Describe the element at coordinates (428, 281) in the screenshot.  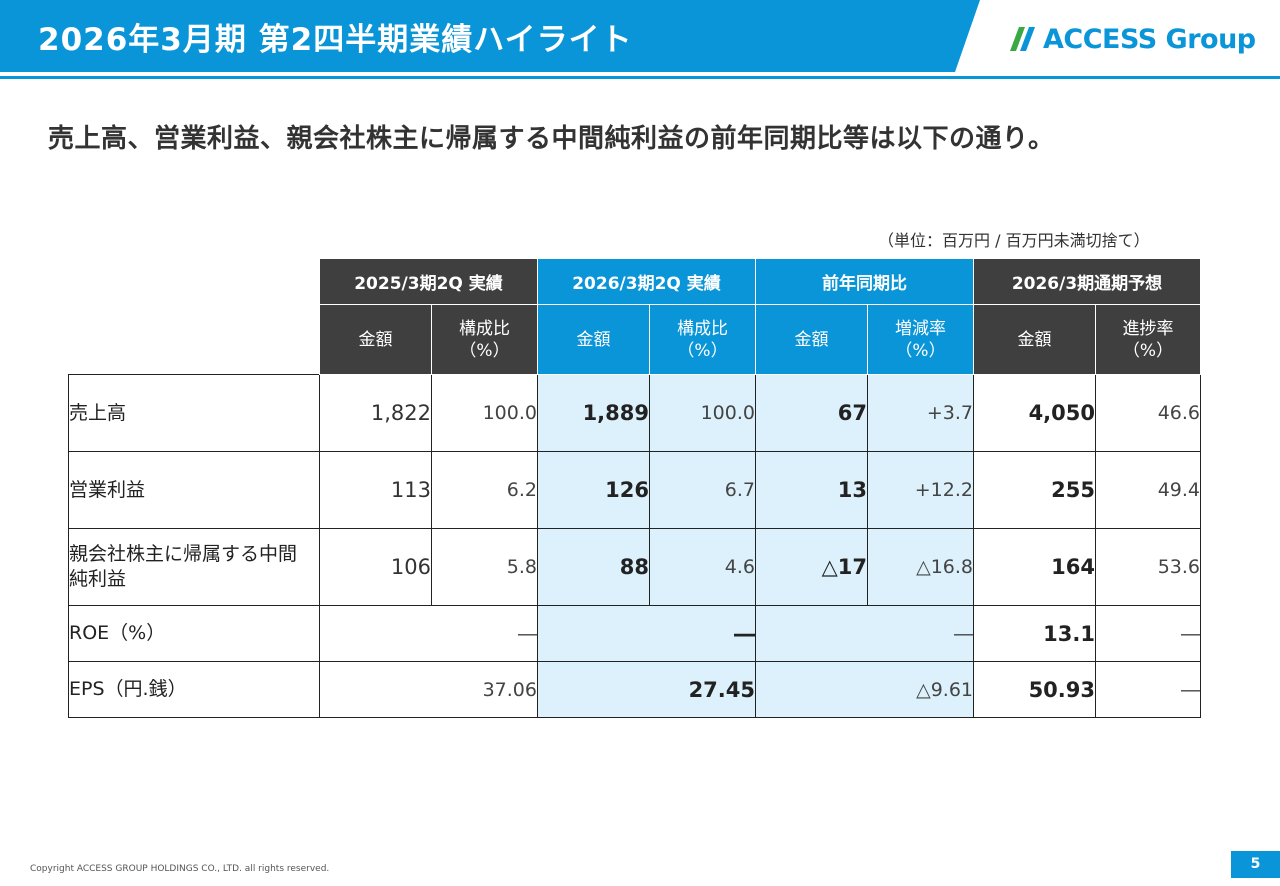
I see `group-header-2025-actual: 2025/3期2Q 実績` at that location.